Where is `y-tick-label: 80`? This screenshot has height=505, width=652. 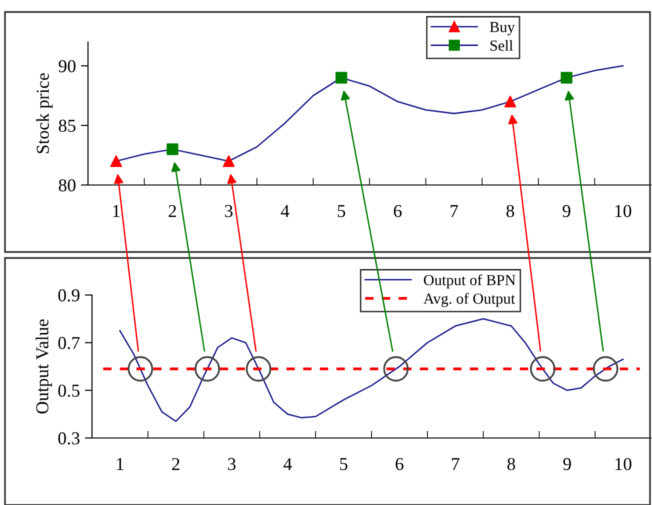 y-tick-label: 80 is located at coordinates (67, 185).